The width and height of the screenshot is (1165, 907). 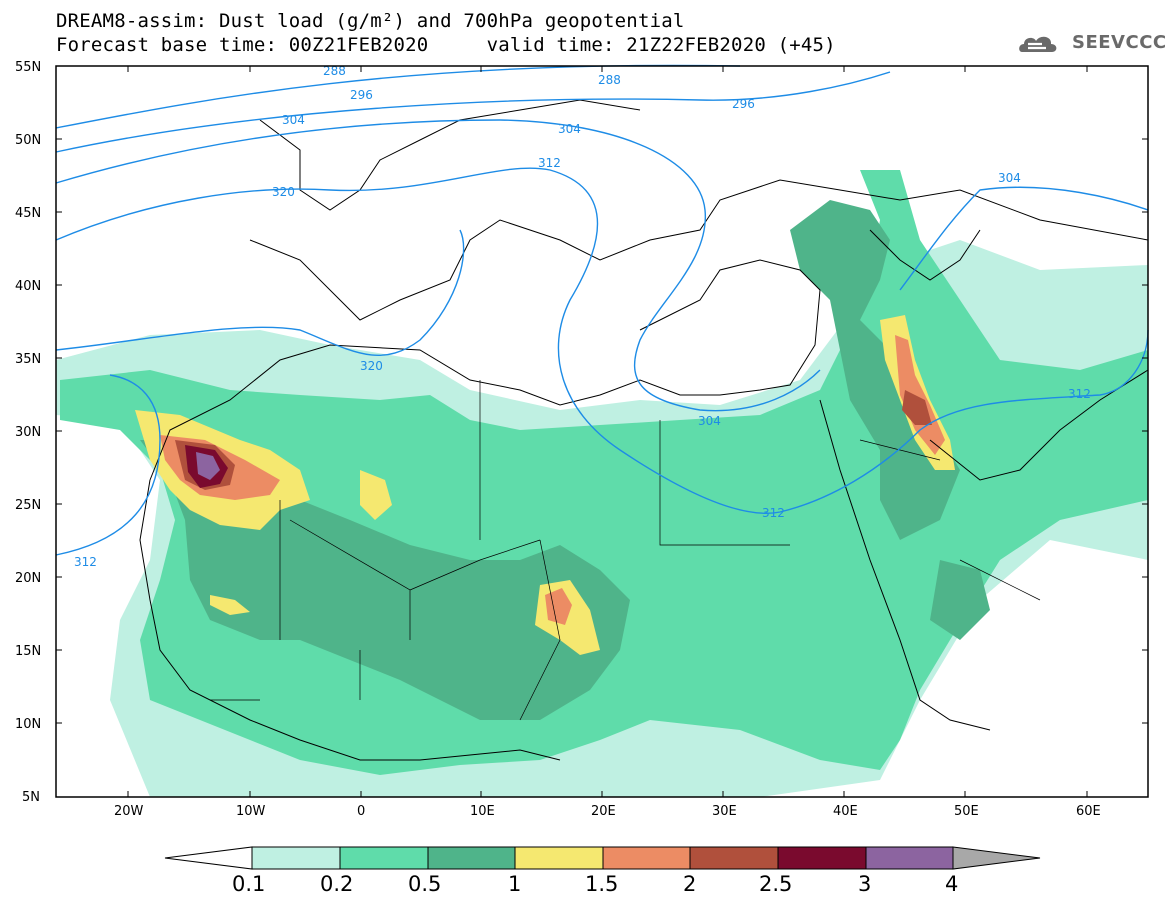 What do you see at coordinates (845, 811) in the screenshot?
I see `lon-label: 40E` at bounding box center [845, 811].